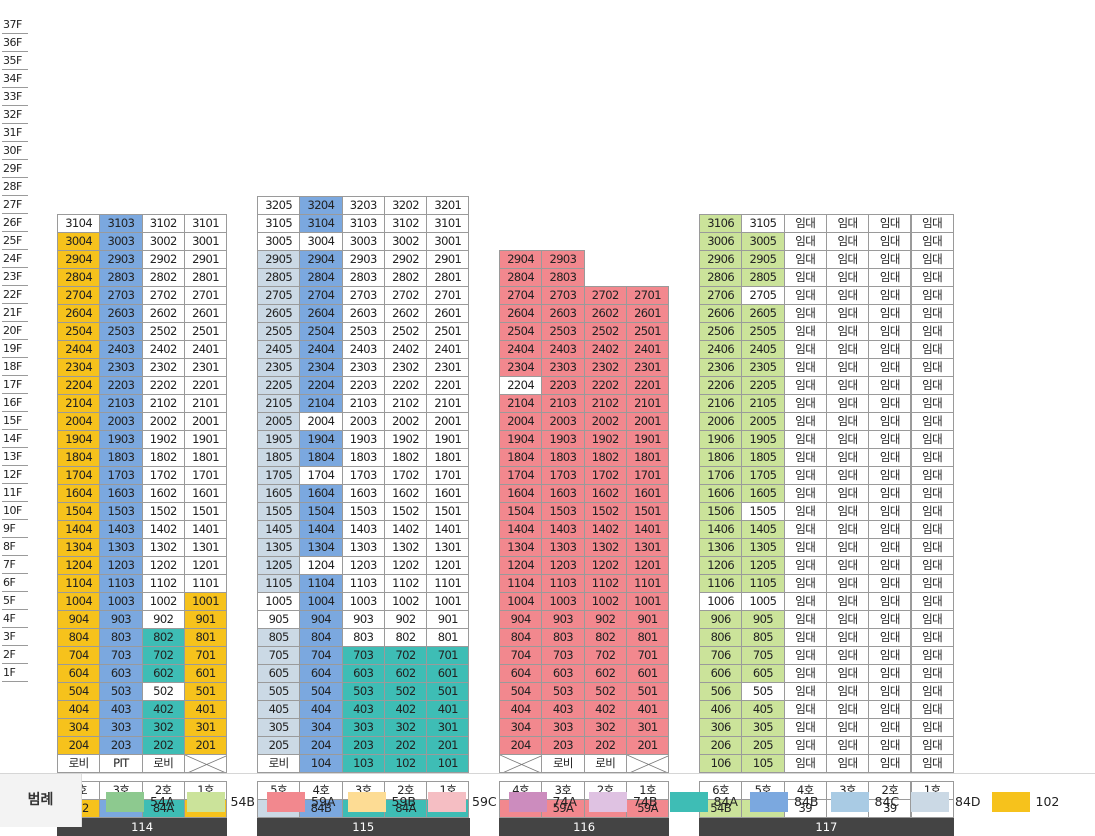 The image size is (1095, 836). Describe the element at coordinates (279, 547) in the screenshot. I see `unit-cell: 1305` at that location.